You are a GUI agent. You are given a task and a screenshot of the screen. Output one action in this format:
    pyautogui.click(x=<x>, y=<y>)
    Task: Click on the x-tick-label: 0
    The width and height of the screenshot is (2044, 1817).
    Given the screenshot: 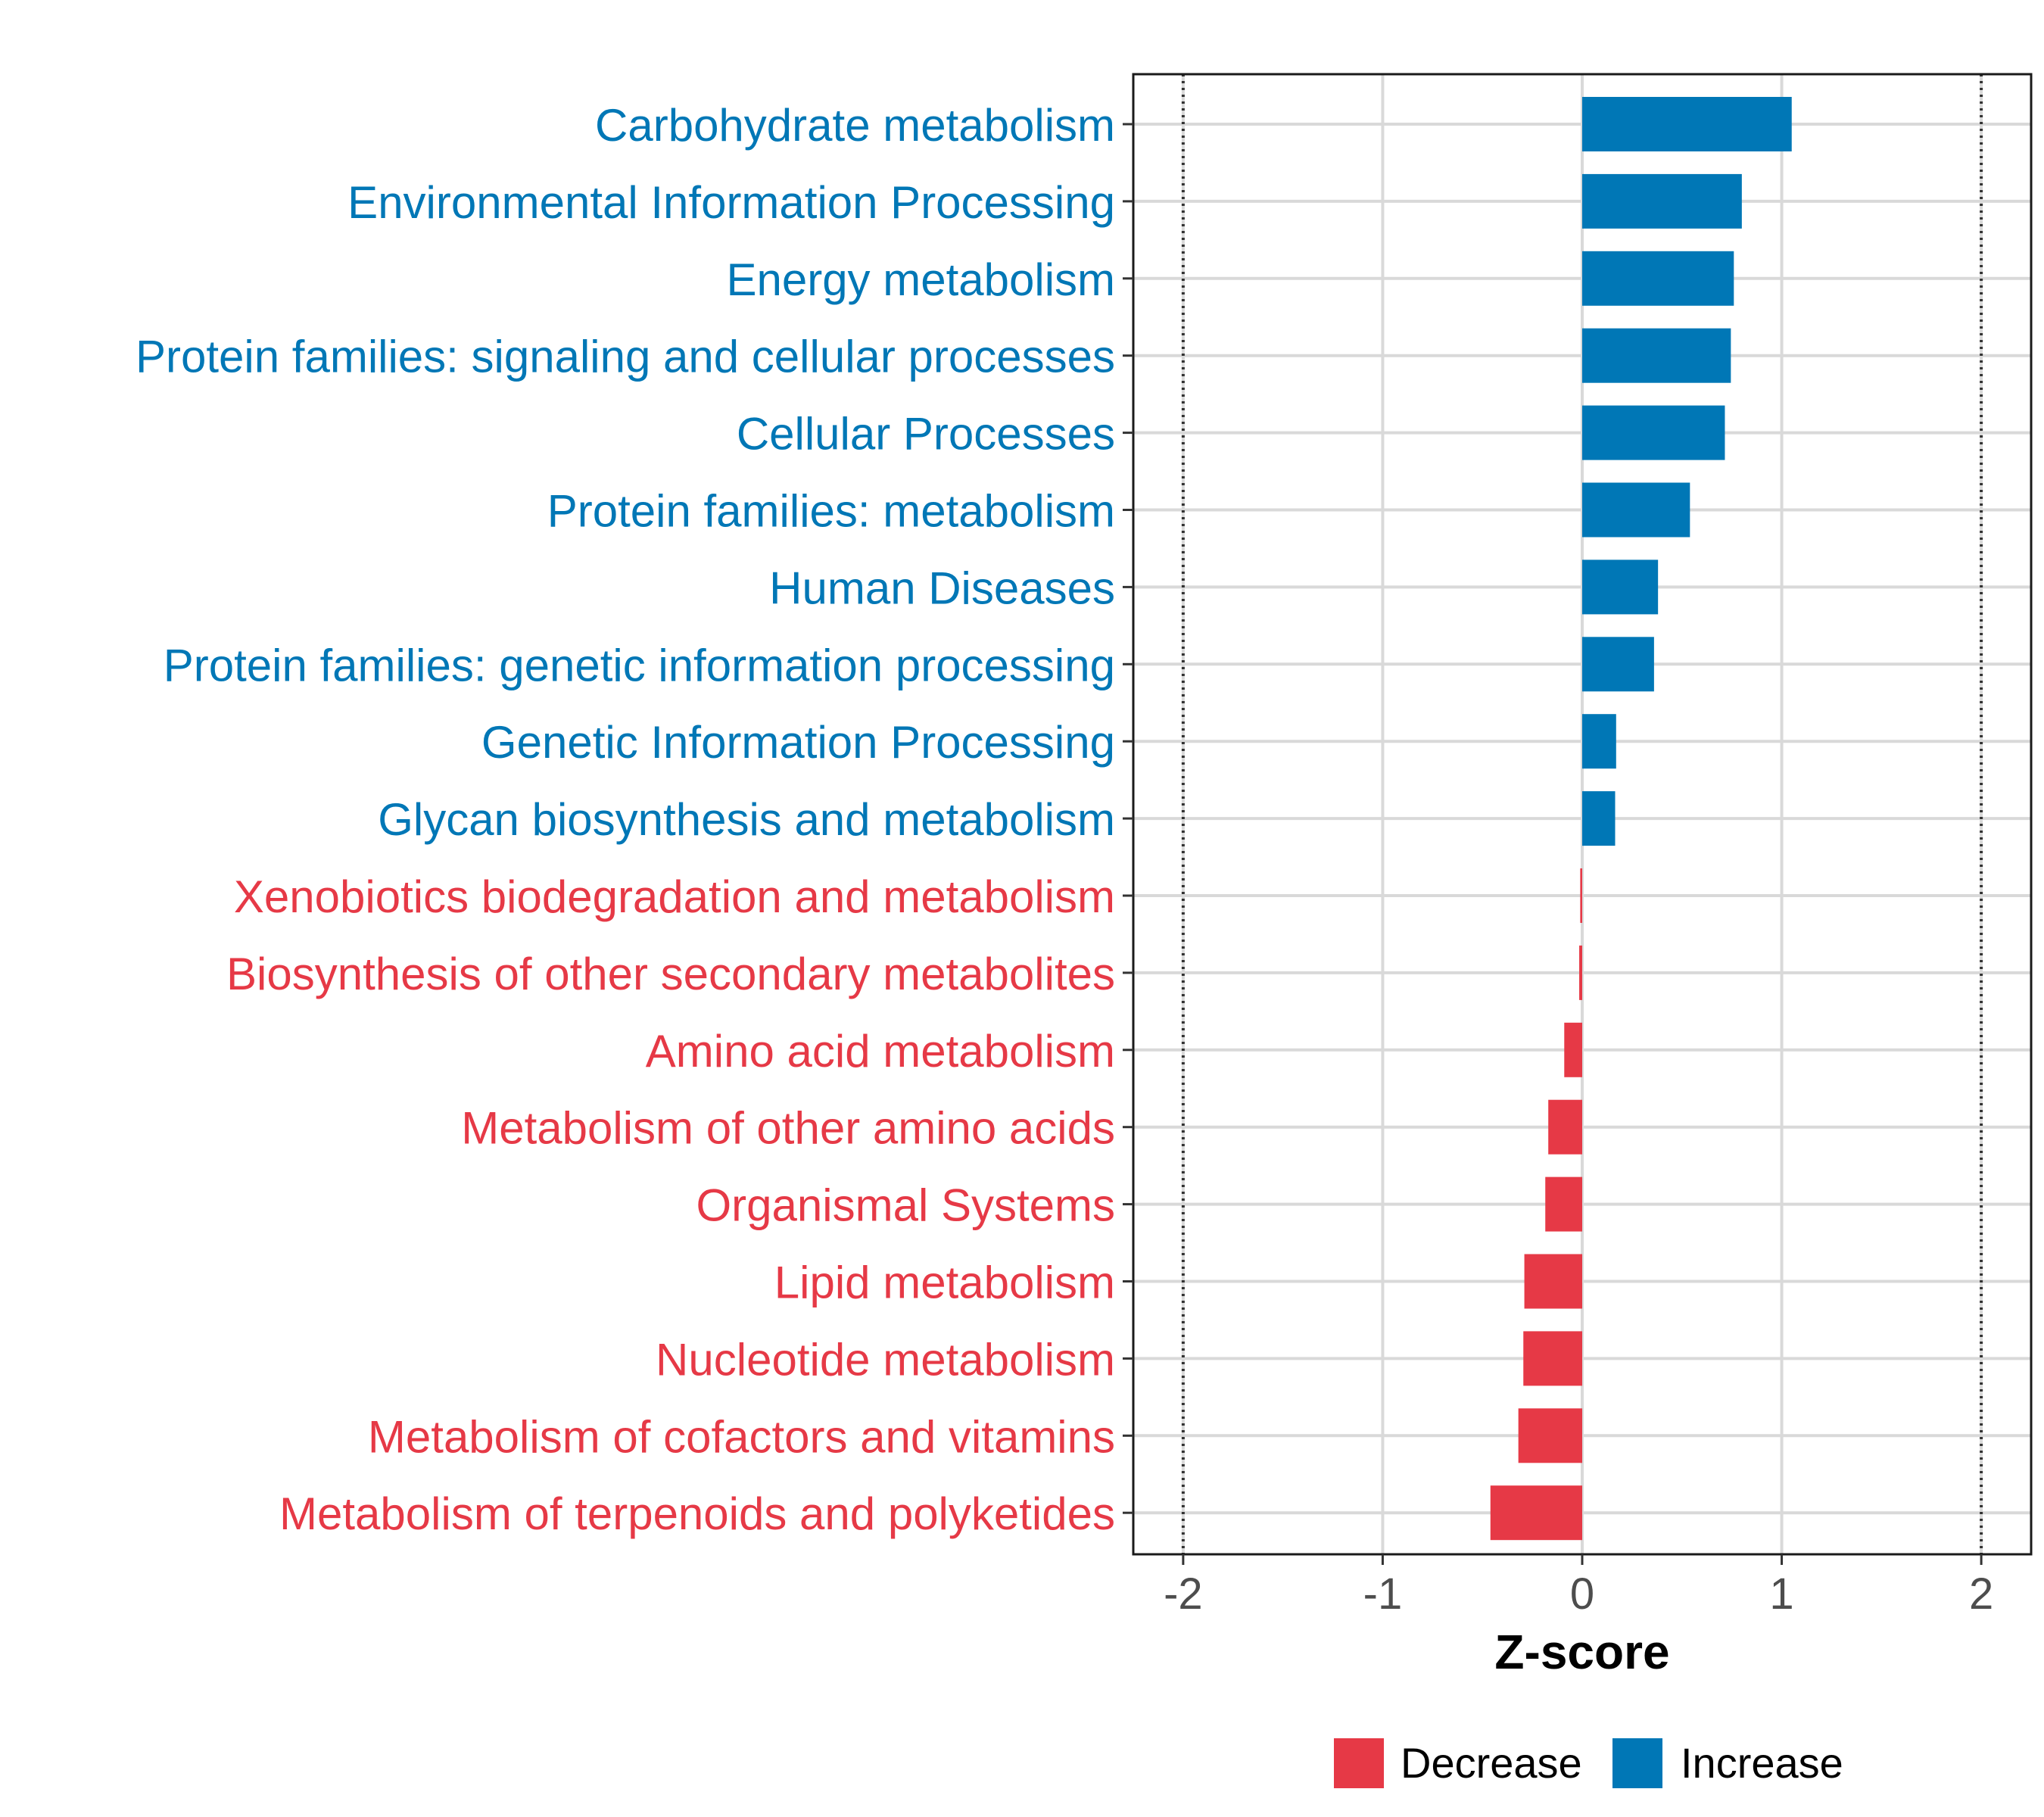 What is the action you would take?
    pyautogui.click(x=1582, y=1594)
    